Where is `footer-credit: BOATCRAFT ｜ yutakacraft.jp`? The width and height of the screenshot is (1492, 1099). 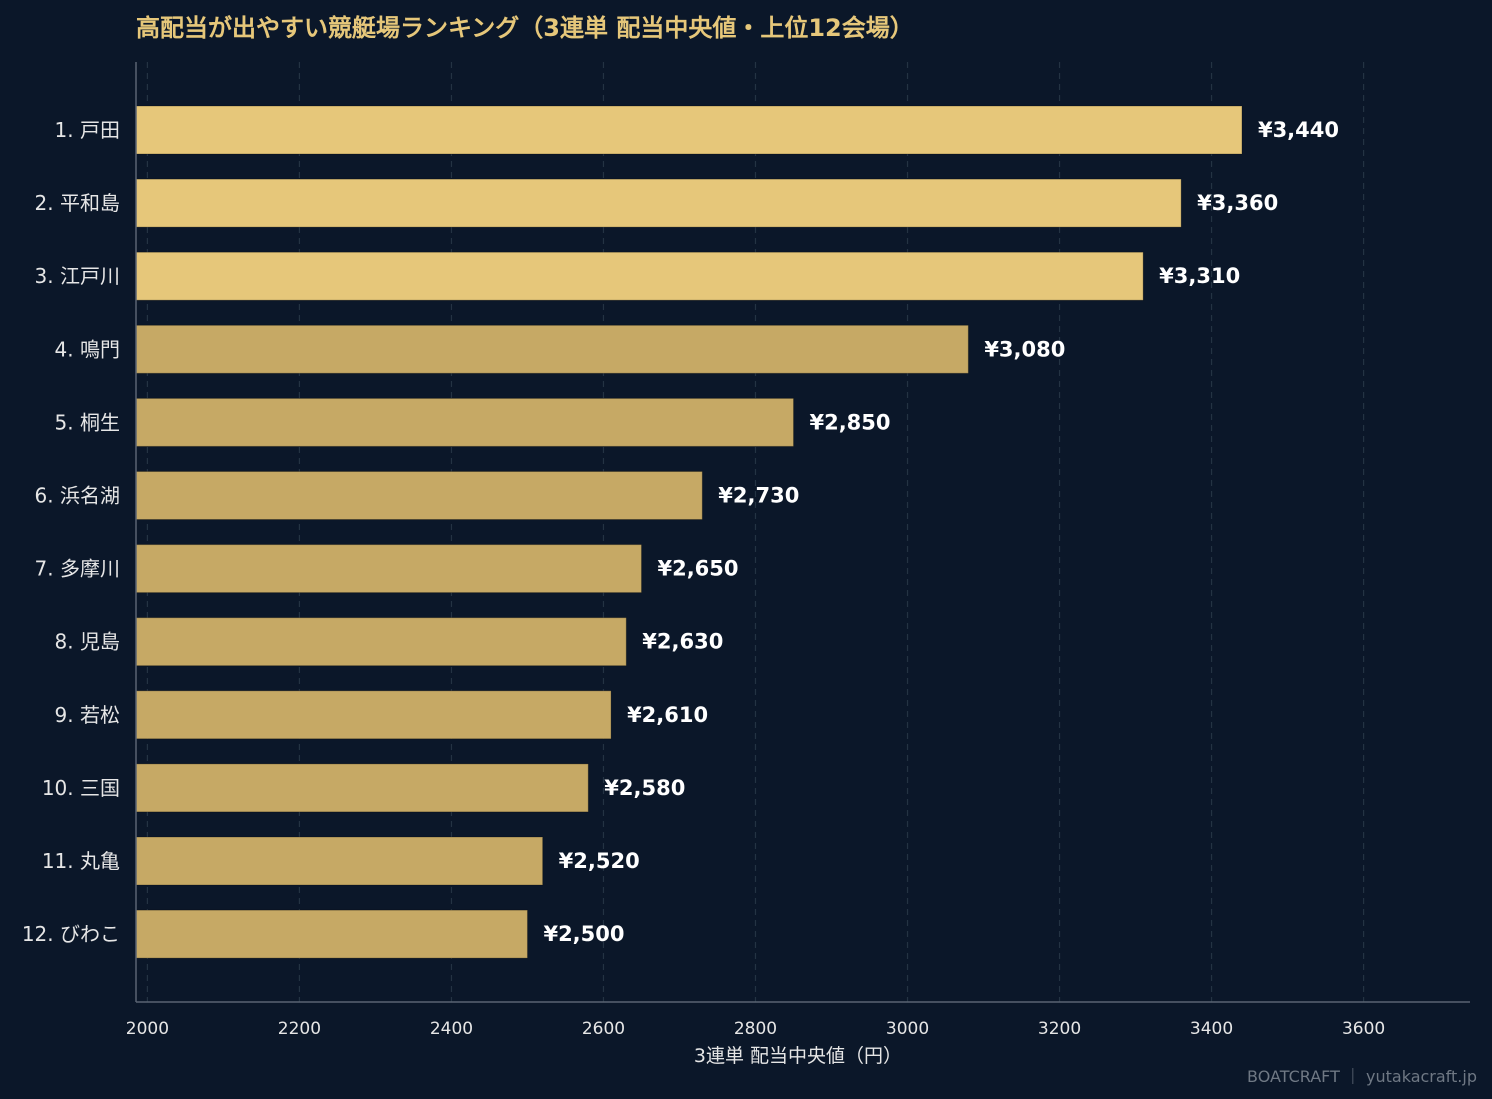 footer-credit: BOATCRAFT ｜ yutakacraft.jp is located at coordinates (1362, 1076).